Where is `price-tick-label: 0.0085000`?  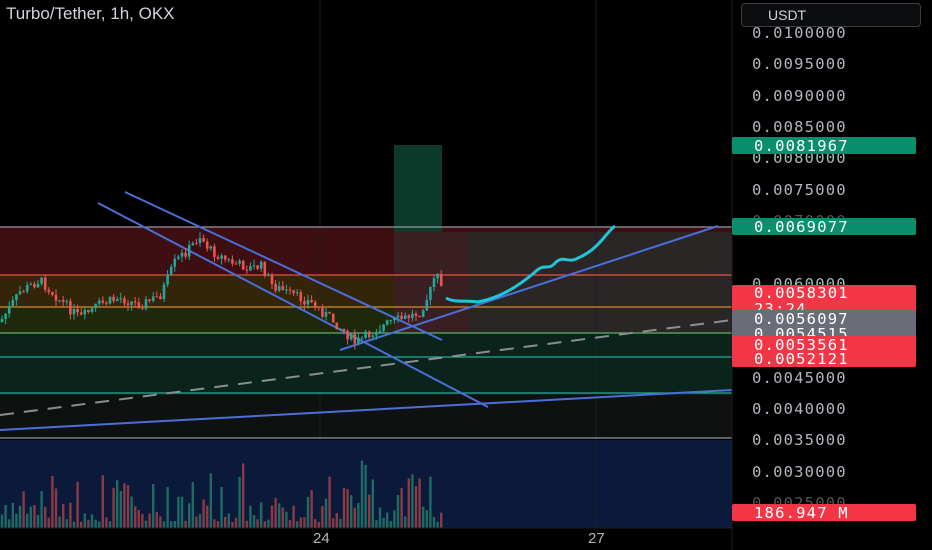
price-tick-label: 0.0085000 is located at coordinates (799, 127).